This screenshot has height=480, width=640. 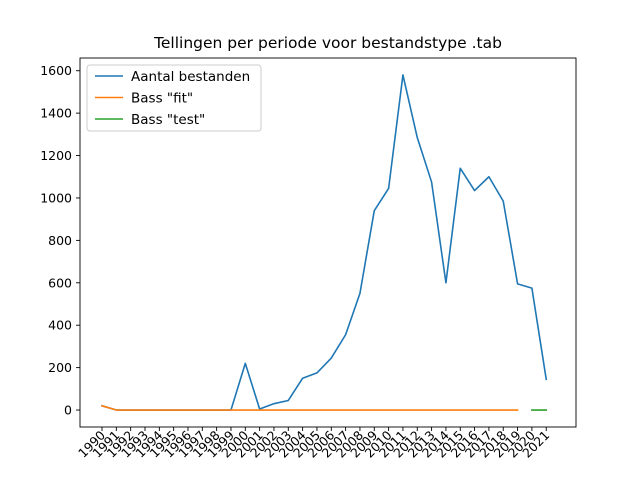 I want to click on y-tick-label: 0, so click(x=68, y=410).